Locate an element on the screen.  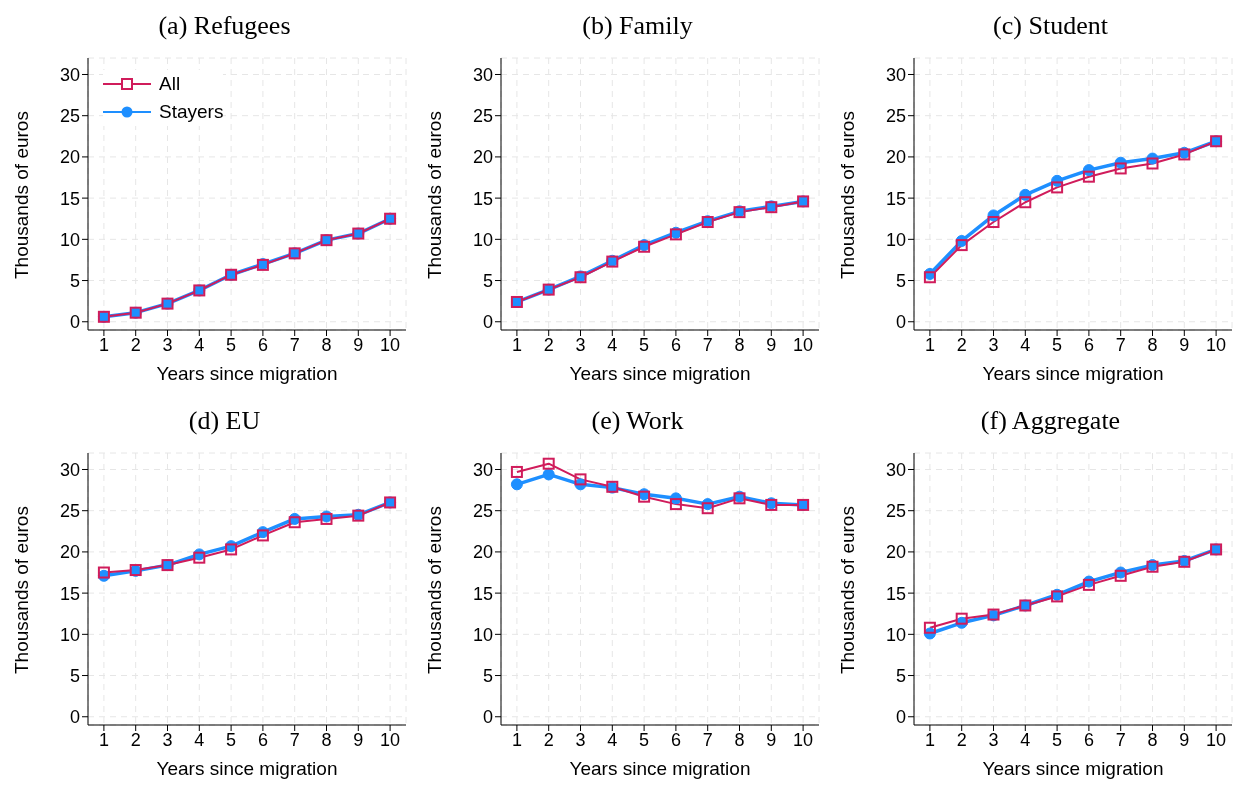
chart-title: (f) Aggregate is located at coordinates (1050, 421).